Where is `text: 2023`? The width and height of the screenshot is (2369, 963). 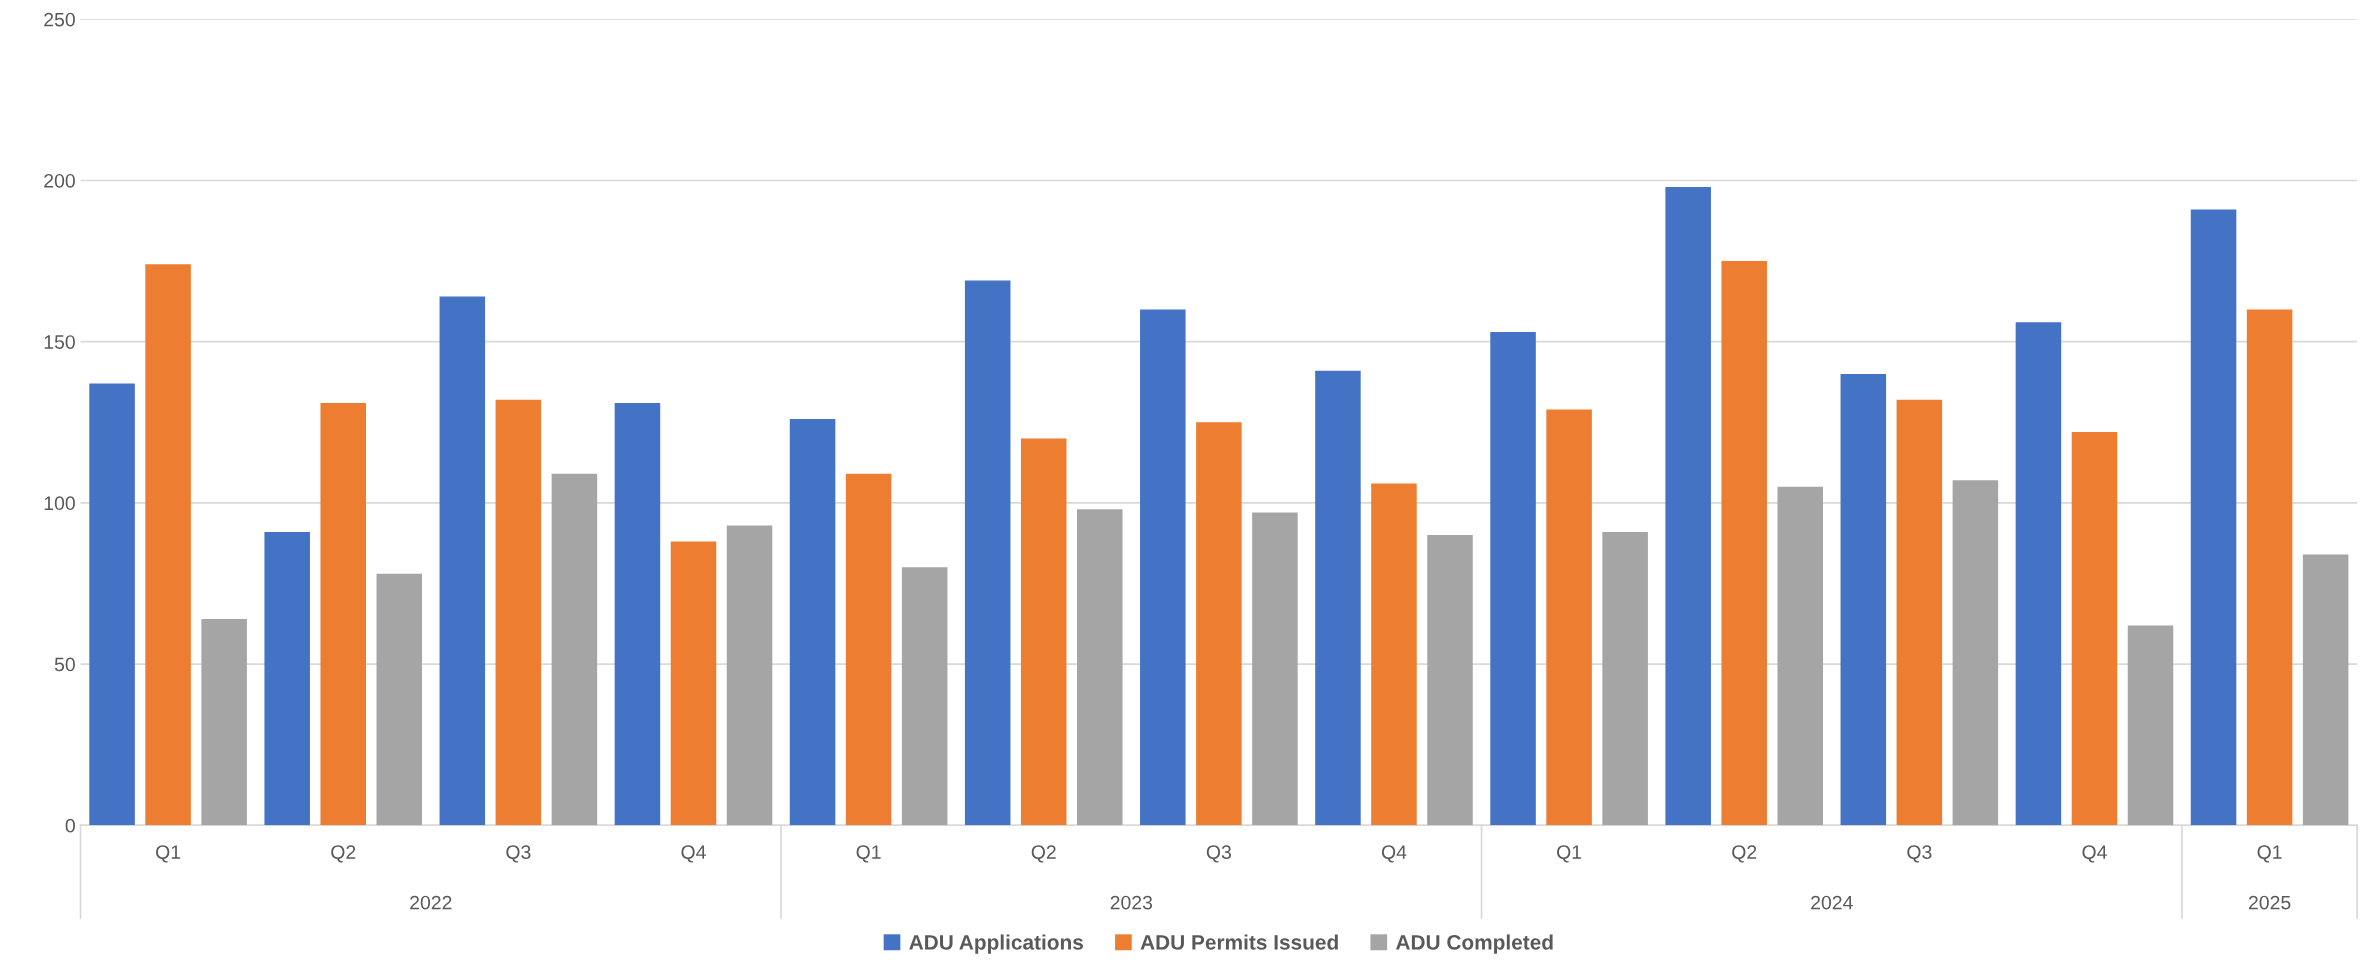 text: 2023 is located at coordinates (1131, 902).